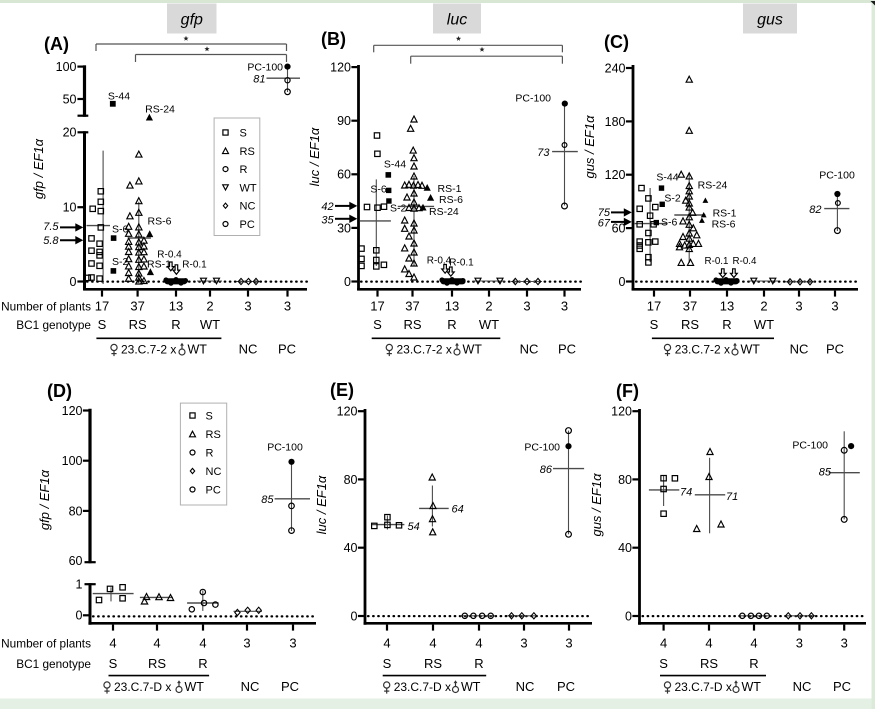 This screenshot has width=875, height=709. What do you see at coordinates (414, 527) in the screenshot?
I see `svg-text: 54` at bounding box center [414, 527].